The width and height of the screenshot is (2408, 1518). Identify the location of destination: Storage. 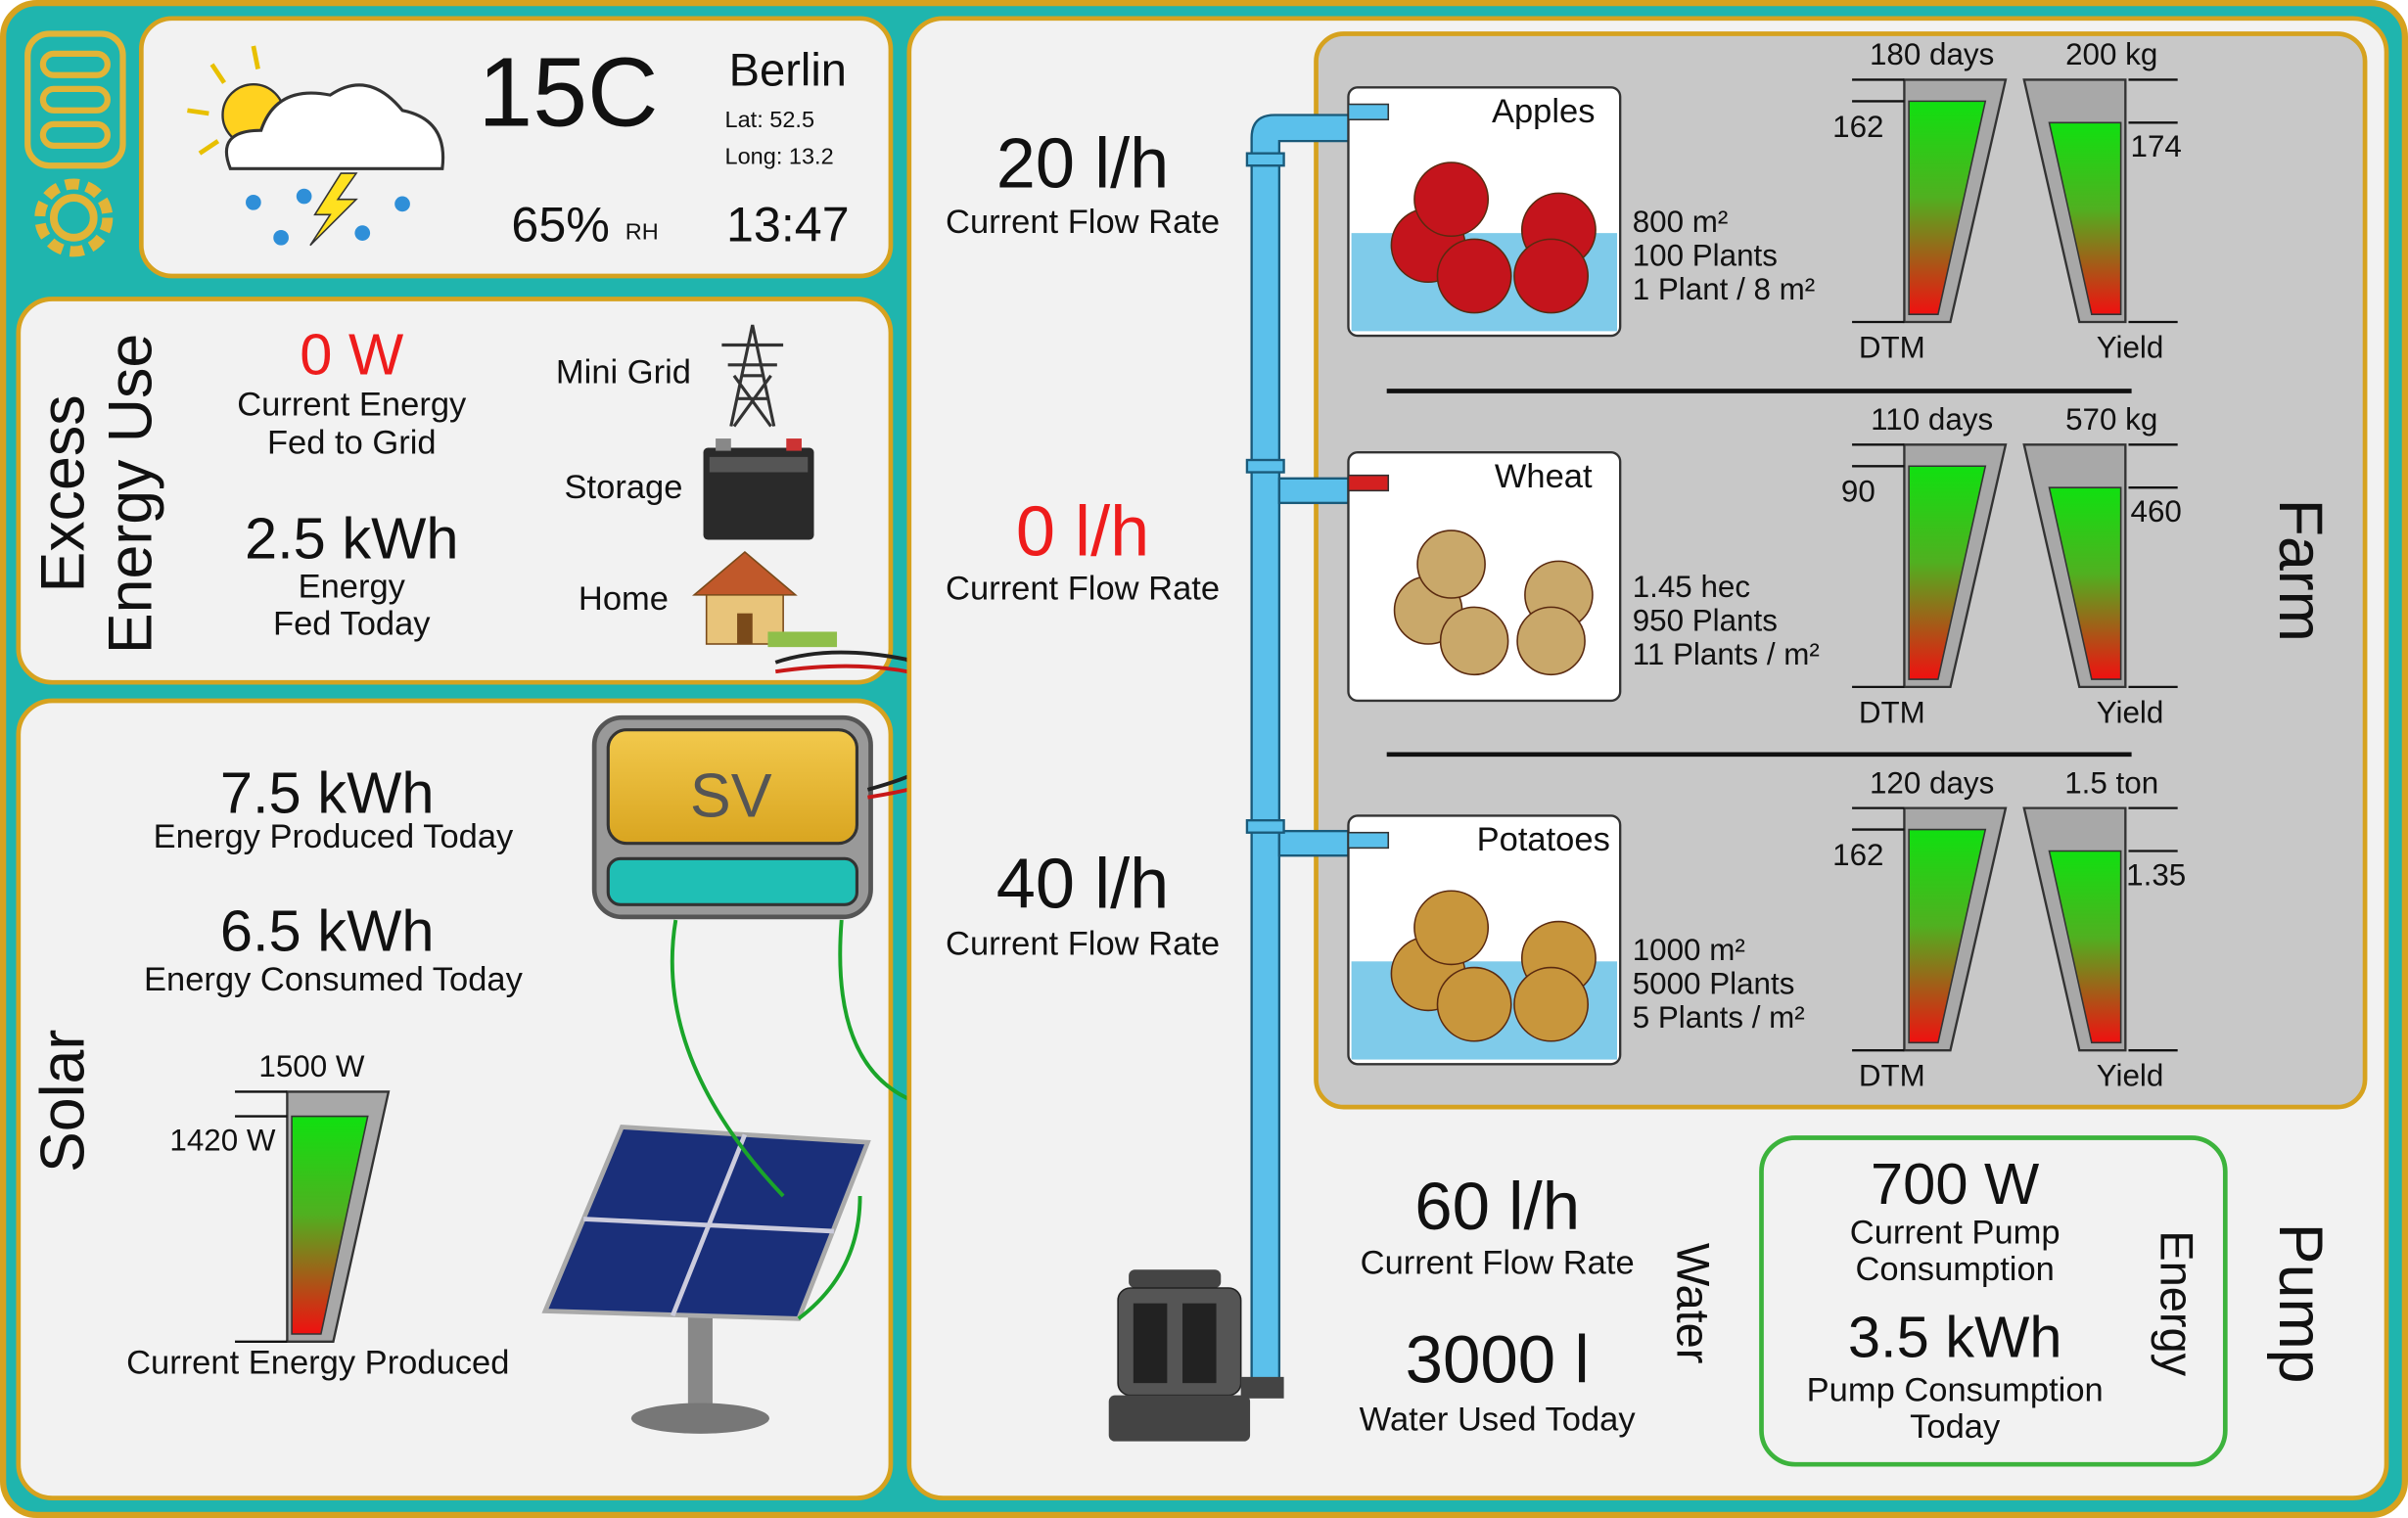
(624, 487).